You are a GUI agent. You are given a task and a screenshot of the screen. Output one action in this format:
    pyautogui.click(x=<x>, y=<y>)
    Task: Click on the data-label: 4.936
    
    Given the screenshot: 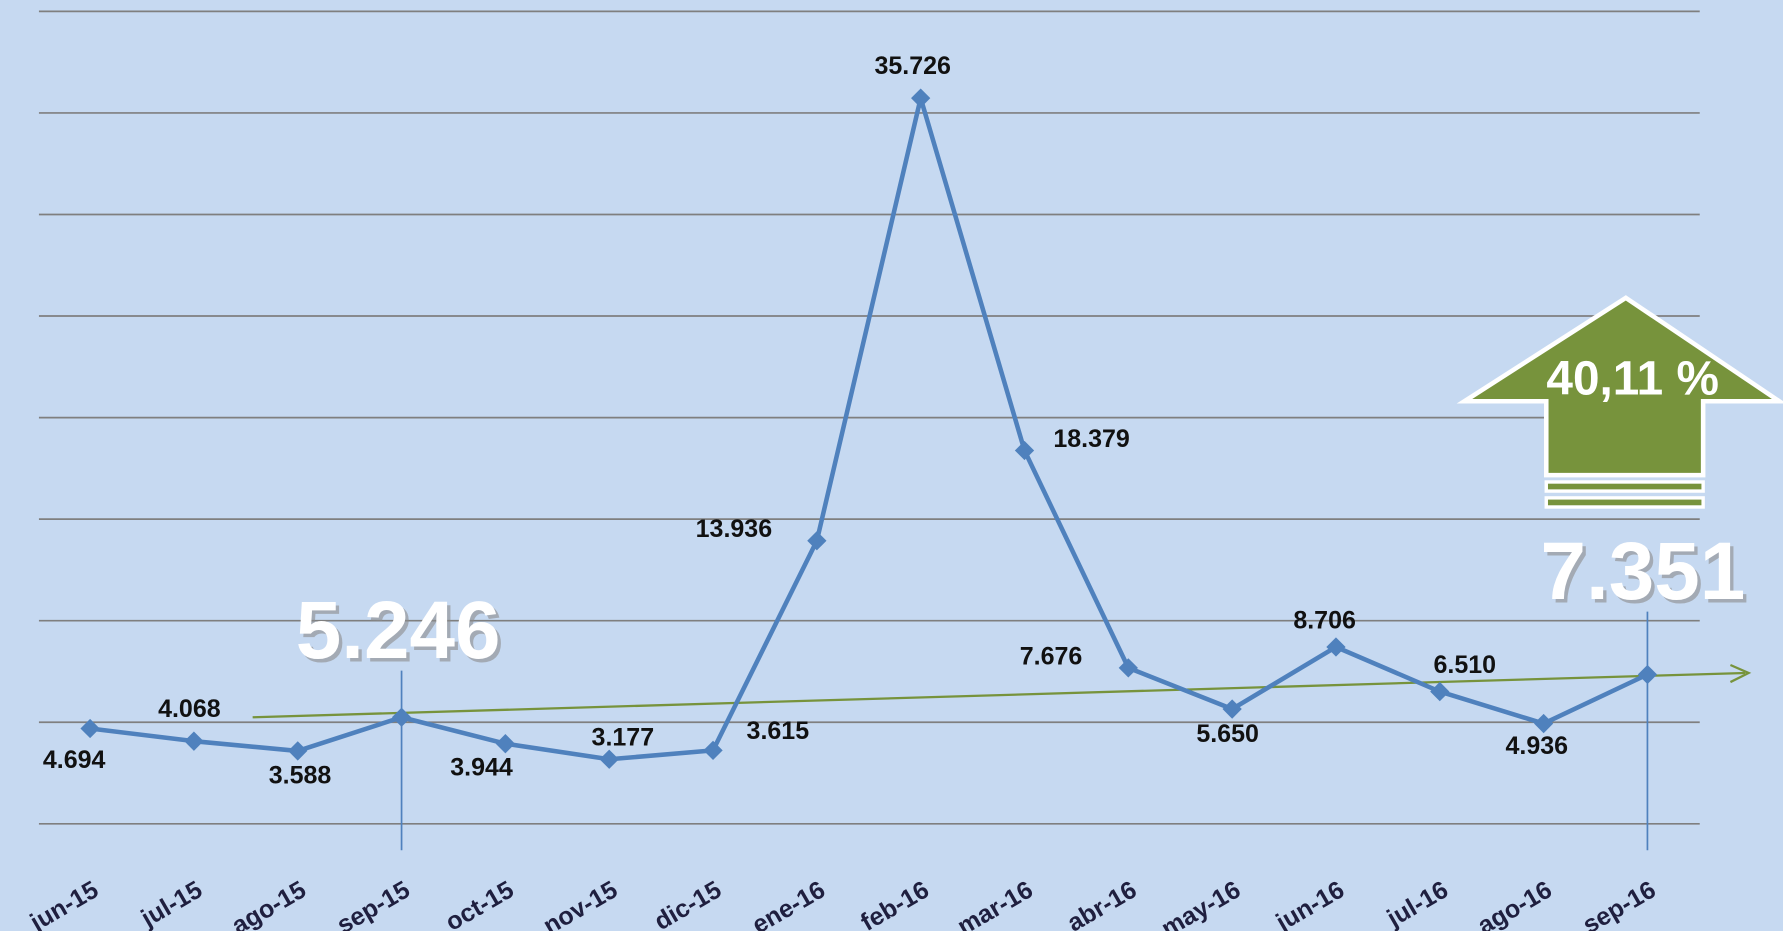 What is the action you would take?
    pyautogui.click(x=1537, y=746)
    